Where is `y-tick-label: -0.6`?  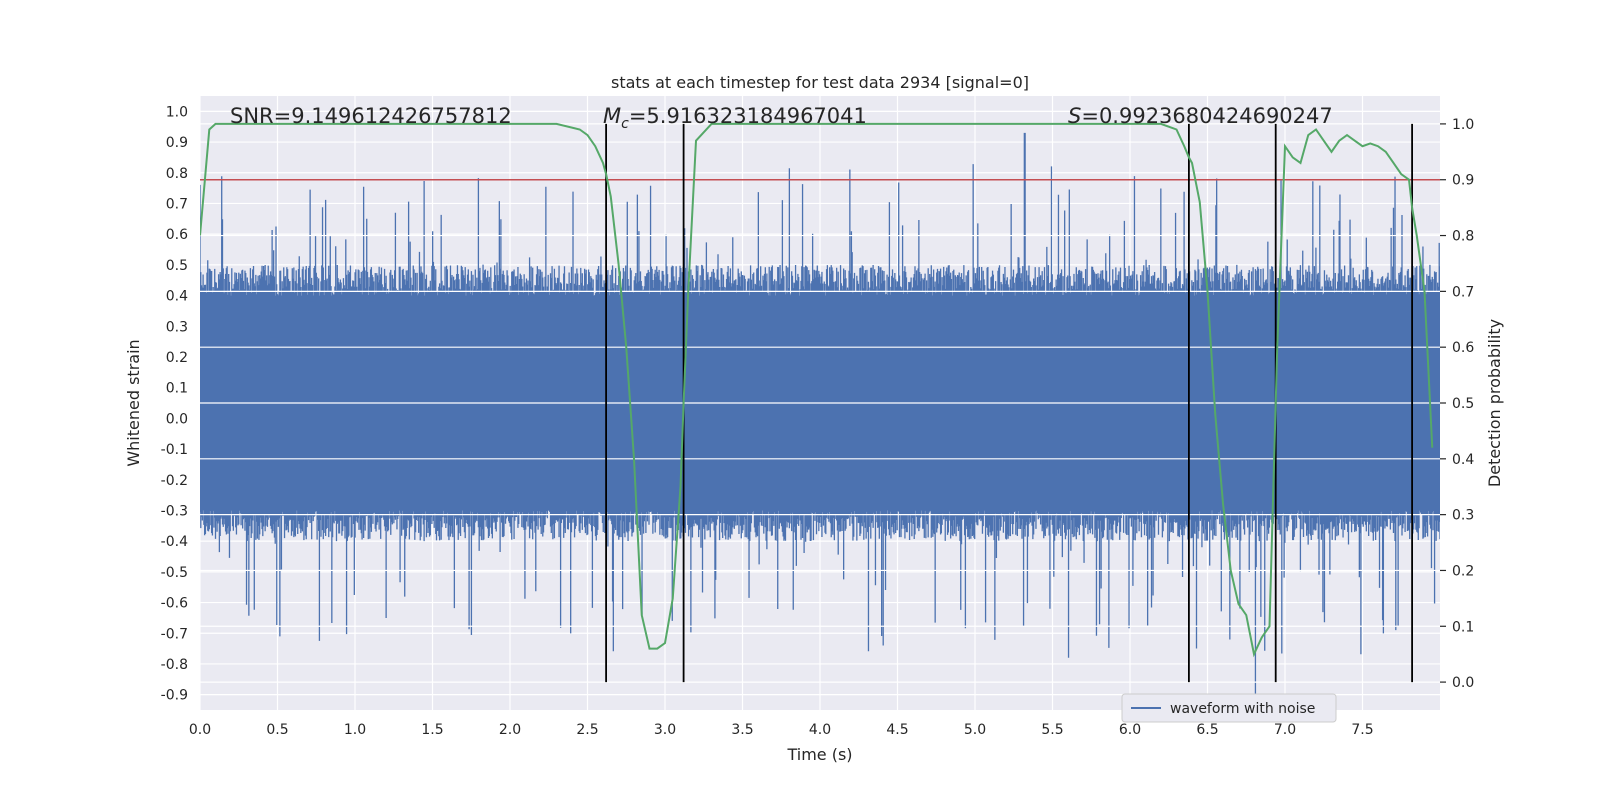
y-tick-label: -0.6 is located at coordinates (174, 604).